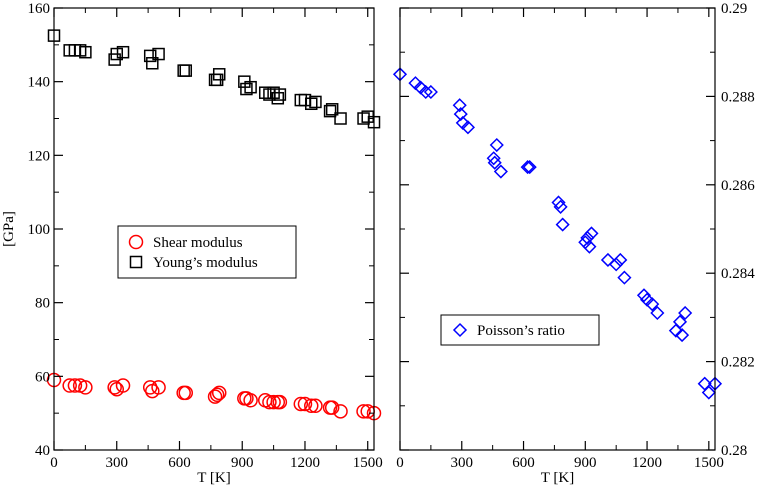 The width and height of the screenshot is (763, 490). What do you see at coordinates (709, 463) in the screenshot?
I see `right-x-tick-label: 1500` at bounding box center [709, 463].